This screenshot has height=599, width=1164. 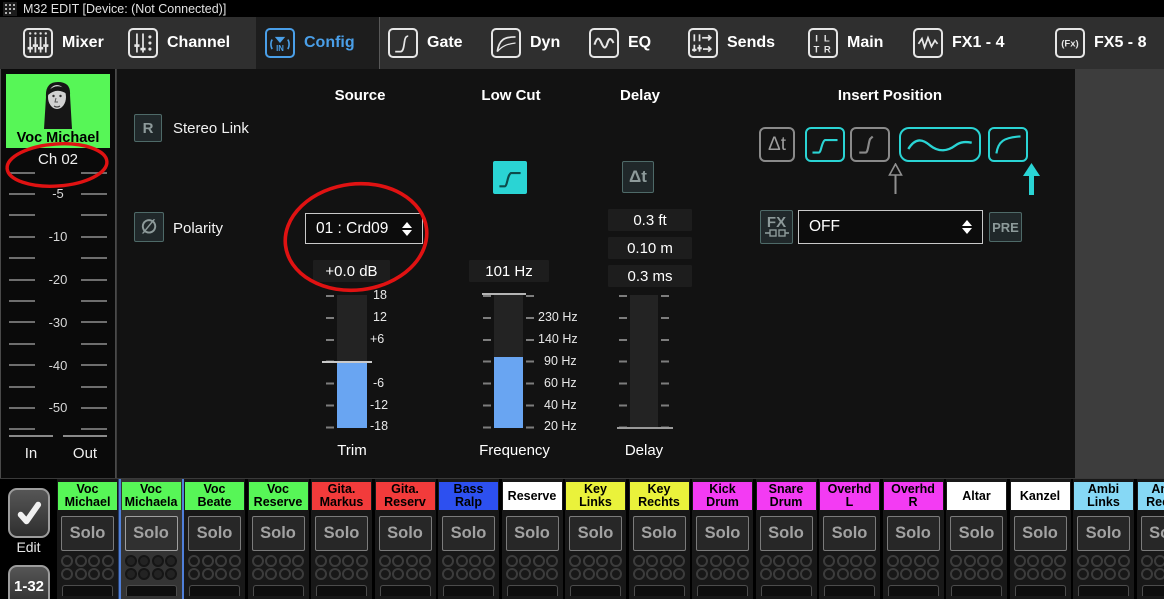 I want to click on tab-channel: Channel, so click(x=179, y=43).